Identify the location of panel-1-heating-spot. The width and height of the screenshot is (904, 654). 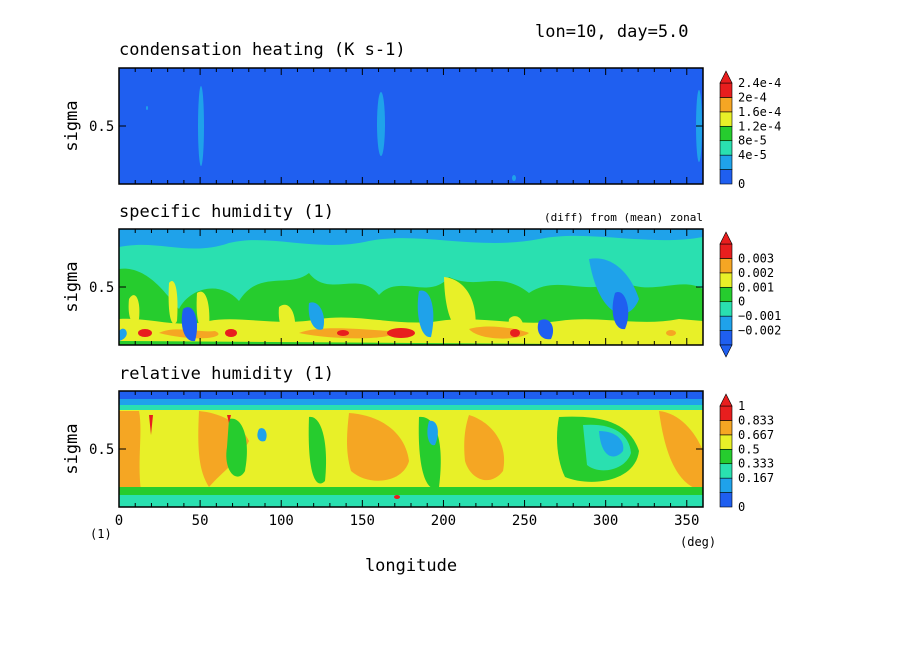
(514, 178).